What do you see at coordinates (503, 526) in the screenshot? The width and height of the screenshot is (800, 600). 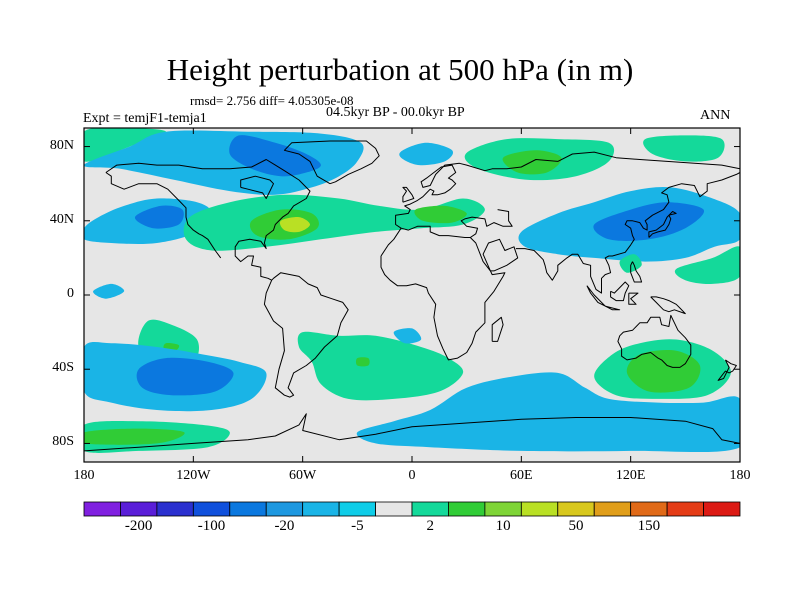 I see `colorbar-label: 10` at bounding box center [503, 526].